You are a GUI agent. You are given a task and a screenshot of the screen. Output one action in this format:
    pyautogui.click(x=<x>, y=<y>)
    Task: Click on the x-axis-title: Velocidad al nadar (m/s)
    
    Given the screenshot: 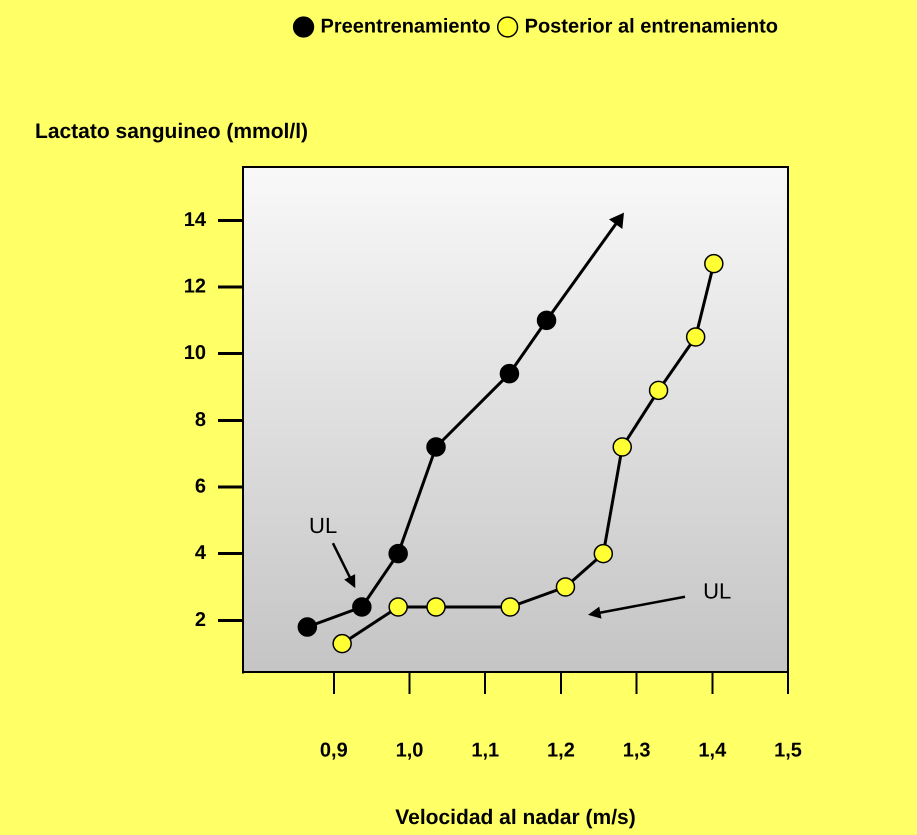 What is the action you would take?
    pyautogui.click(x=515, y=818)
    